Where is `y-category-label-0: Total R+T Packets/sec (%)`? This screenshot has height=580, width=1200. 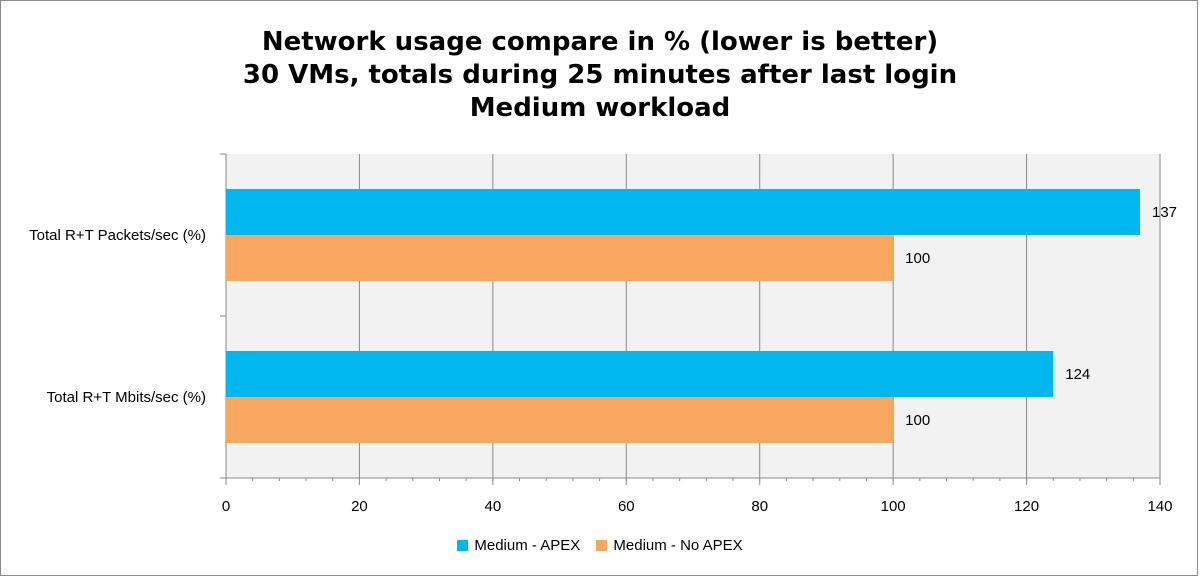 y-category-label-0: Total R+T Packets/sec (%) is located at coordinates (117, 235).